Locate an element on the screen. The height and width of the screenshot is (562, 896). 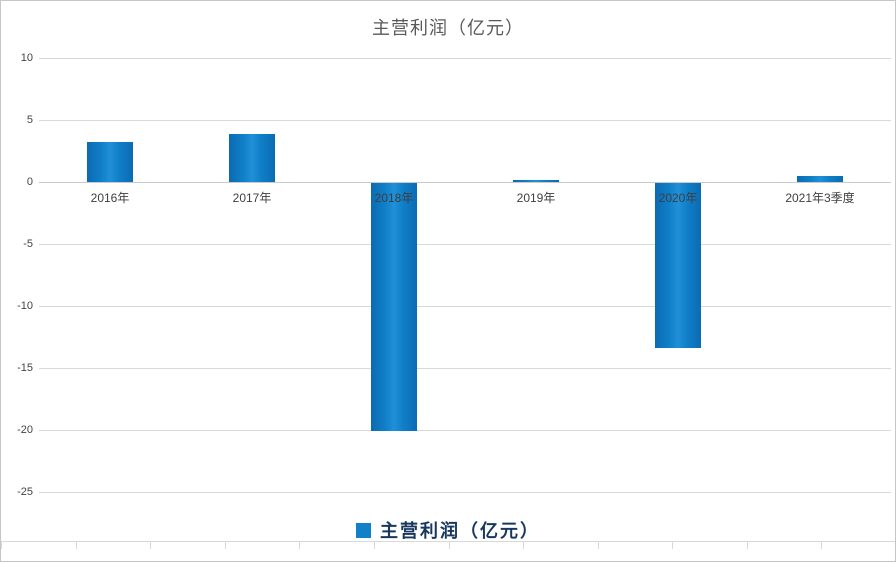
y-axis-label: -5 is located at coordinates (28, 244).